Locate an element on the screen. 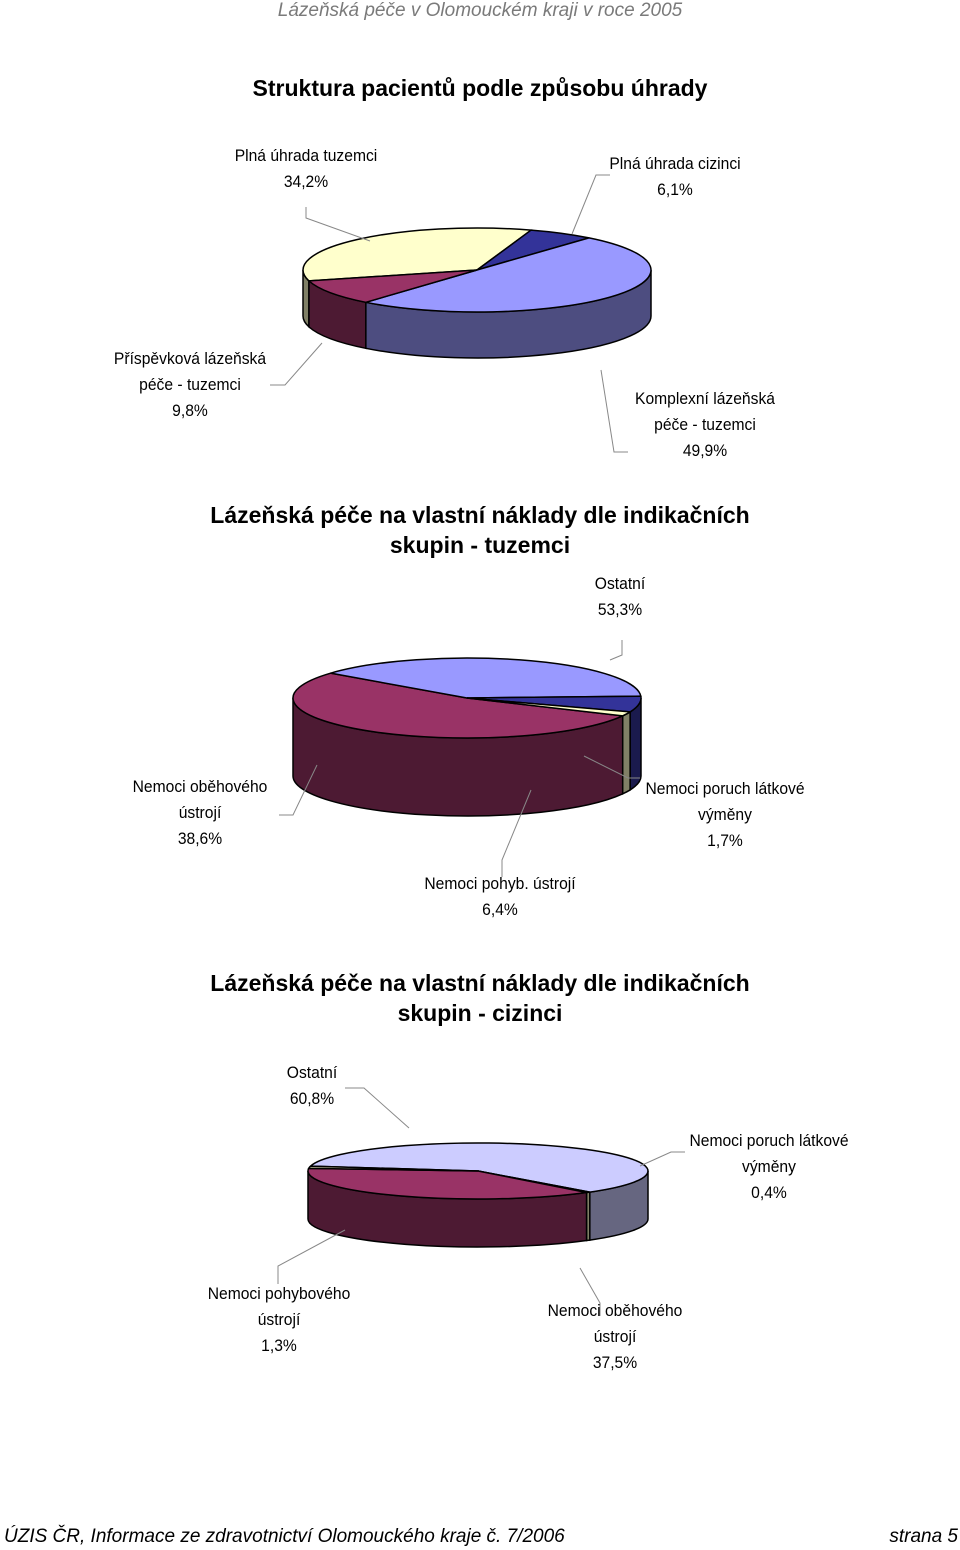 The image size is (960, 1550). chart2-label-obehove: Nemoci oběhového ústrojí 38,6% is located at coordinates (200, 812).